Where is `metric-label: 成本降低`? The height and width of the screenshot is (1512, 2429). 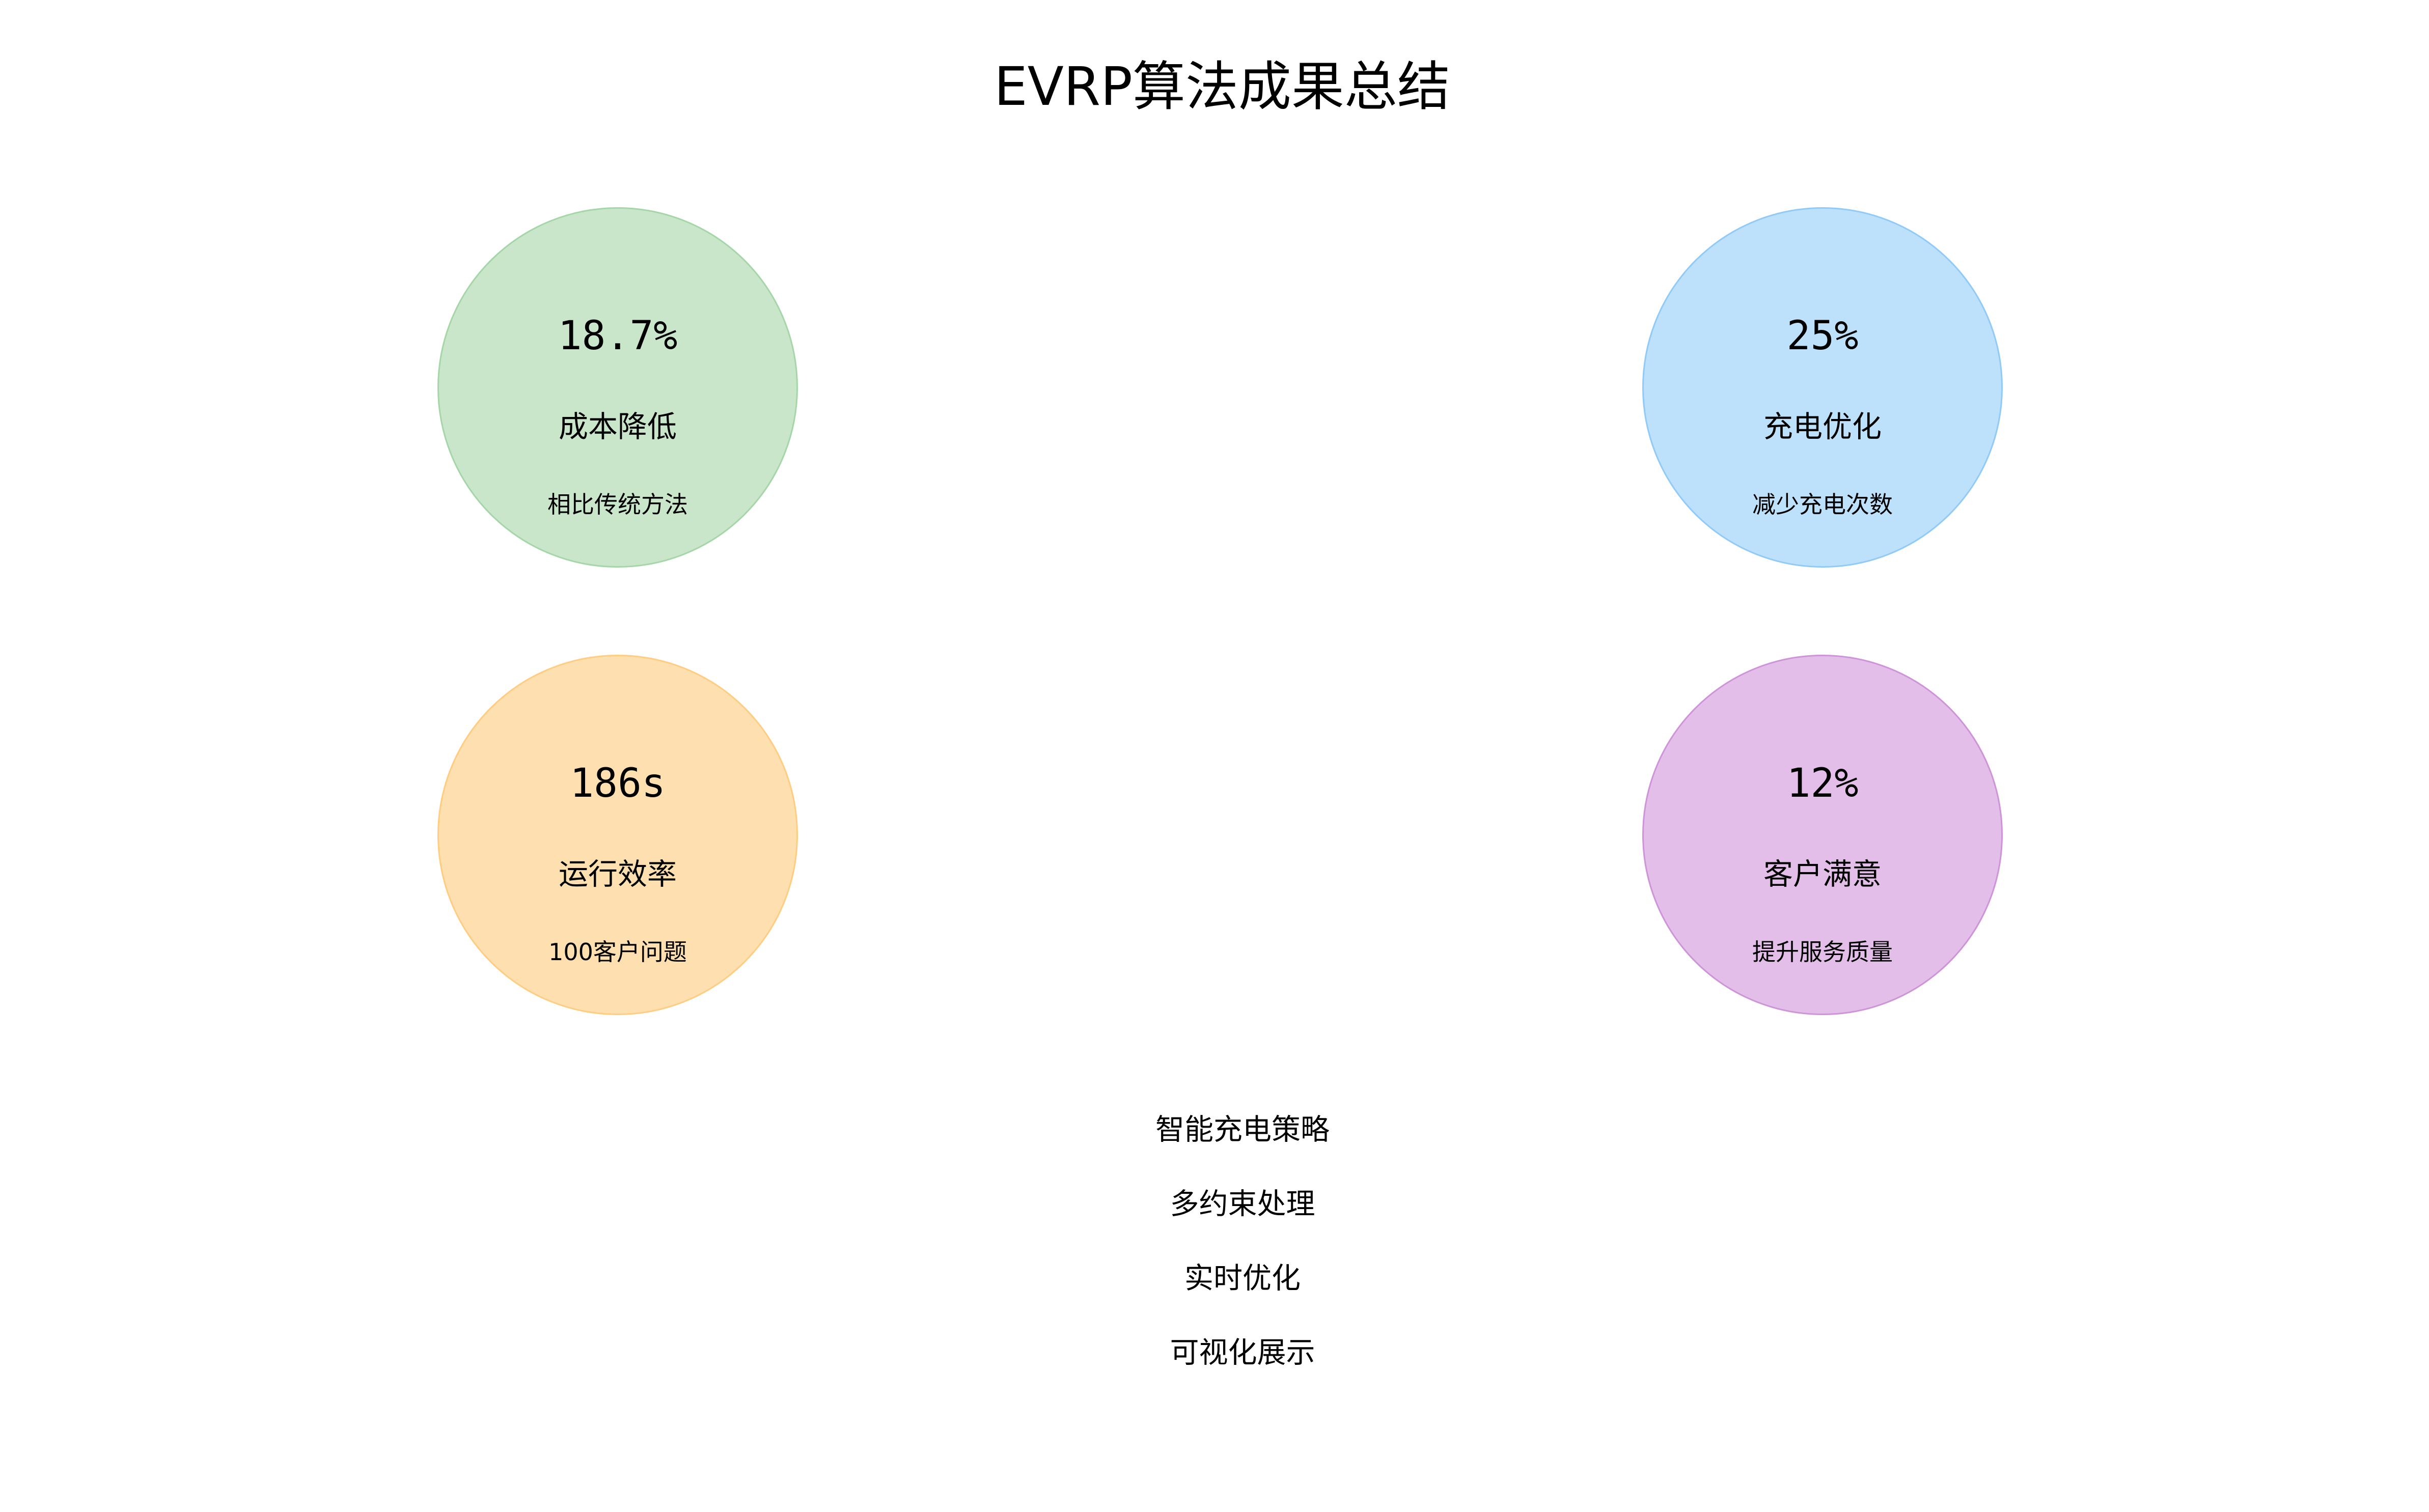
metric-label: 成本降低 is located at coordinates (617, 426).